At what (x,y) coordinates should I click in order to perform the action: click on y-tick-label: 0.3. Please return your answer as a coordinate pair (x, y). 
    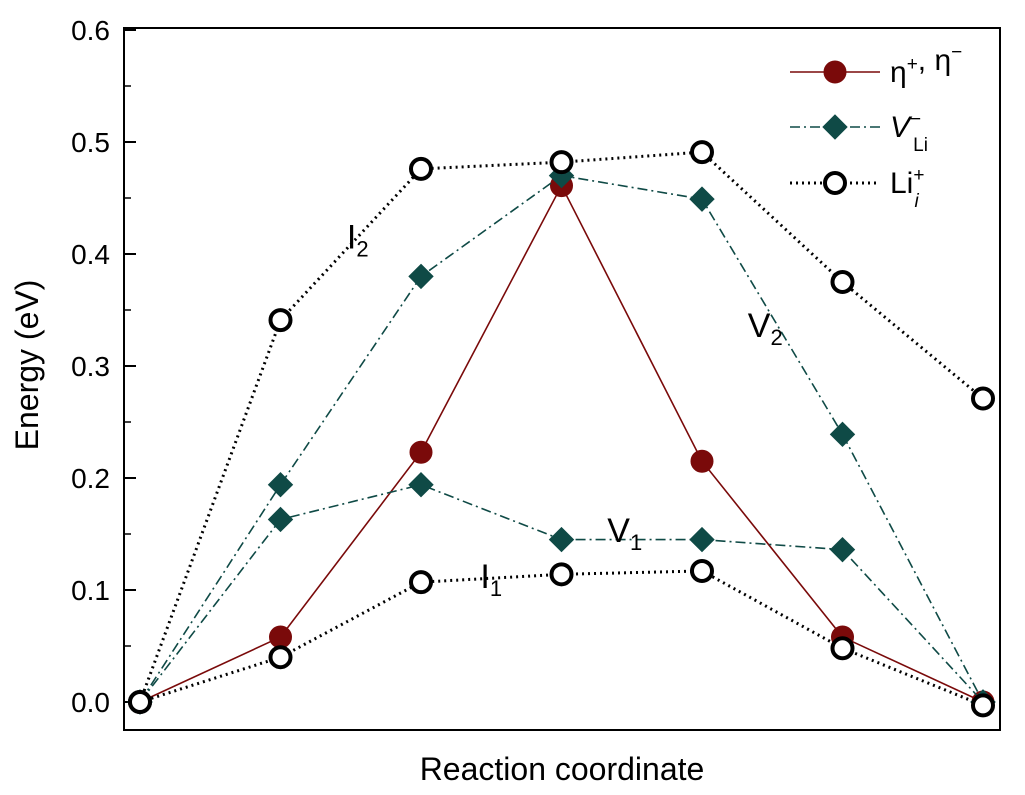
    Looking at the image, I should click on (90, 366).